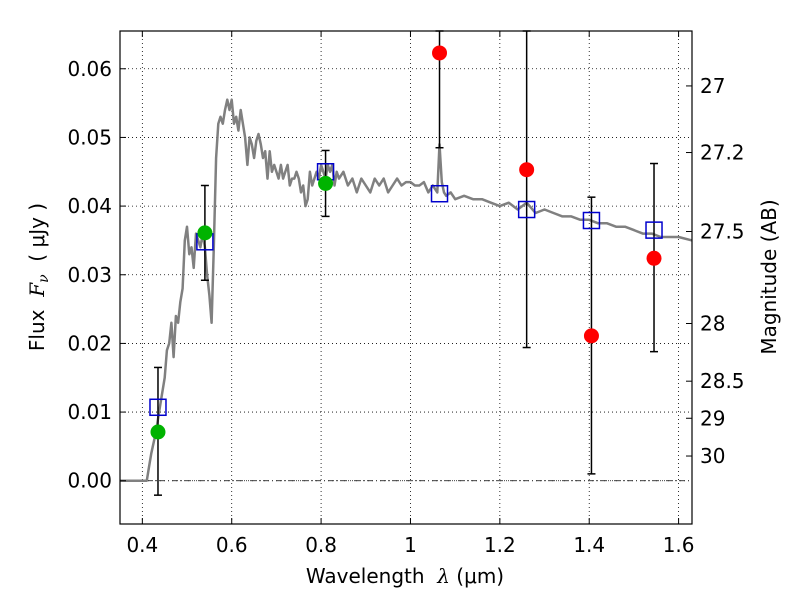 The image size is (800, 600). I want to click on y2-tick-label: 27.5, so click(722, 231).